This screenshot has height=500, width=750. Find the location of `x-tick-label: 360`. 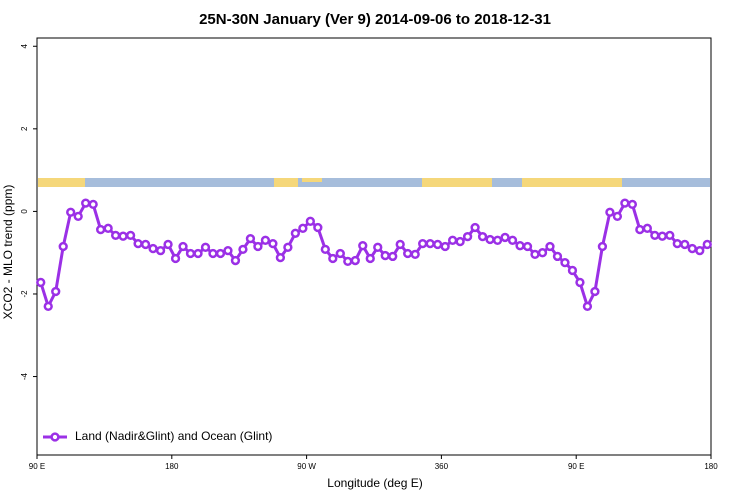

x-tick-label: 360 is located at coordinates (442, 466).